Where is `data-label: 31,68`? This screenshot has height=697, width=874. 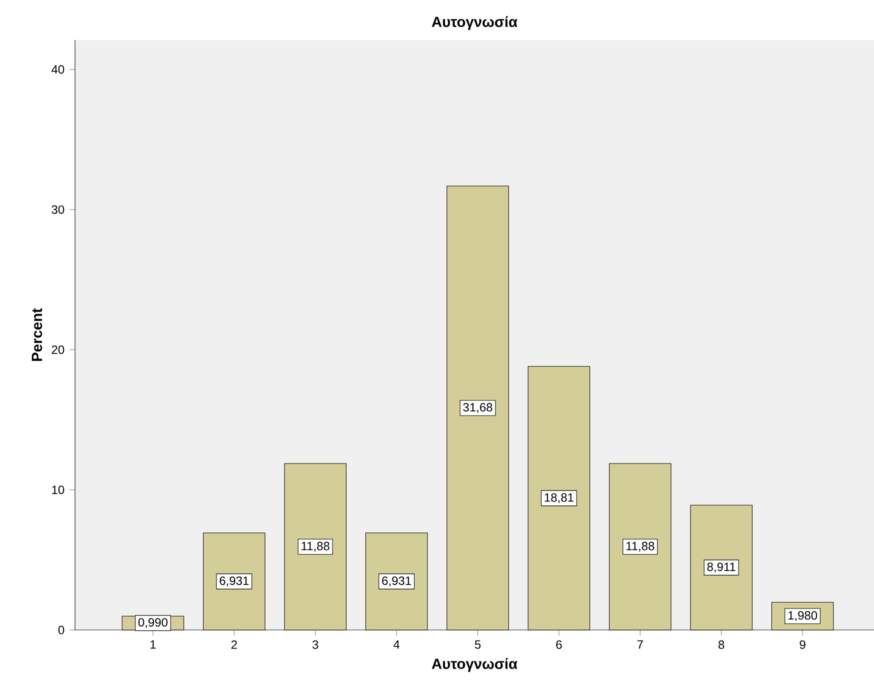 data-label: 31,68 is located at coordinates (477, 408).